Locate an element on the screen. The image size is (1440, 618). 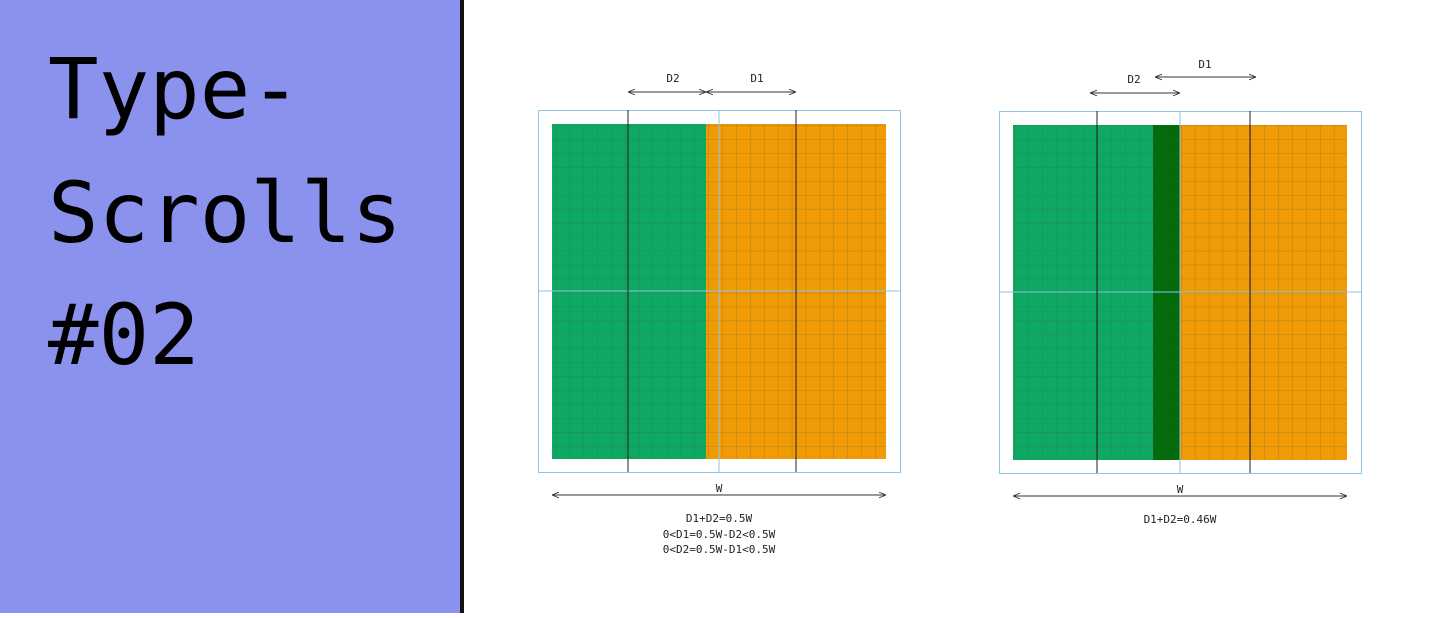
formula: D1+D2=0.5W is located at coordinates (719, 518).